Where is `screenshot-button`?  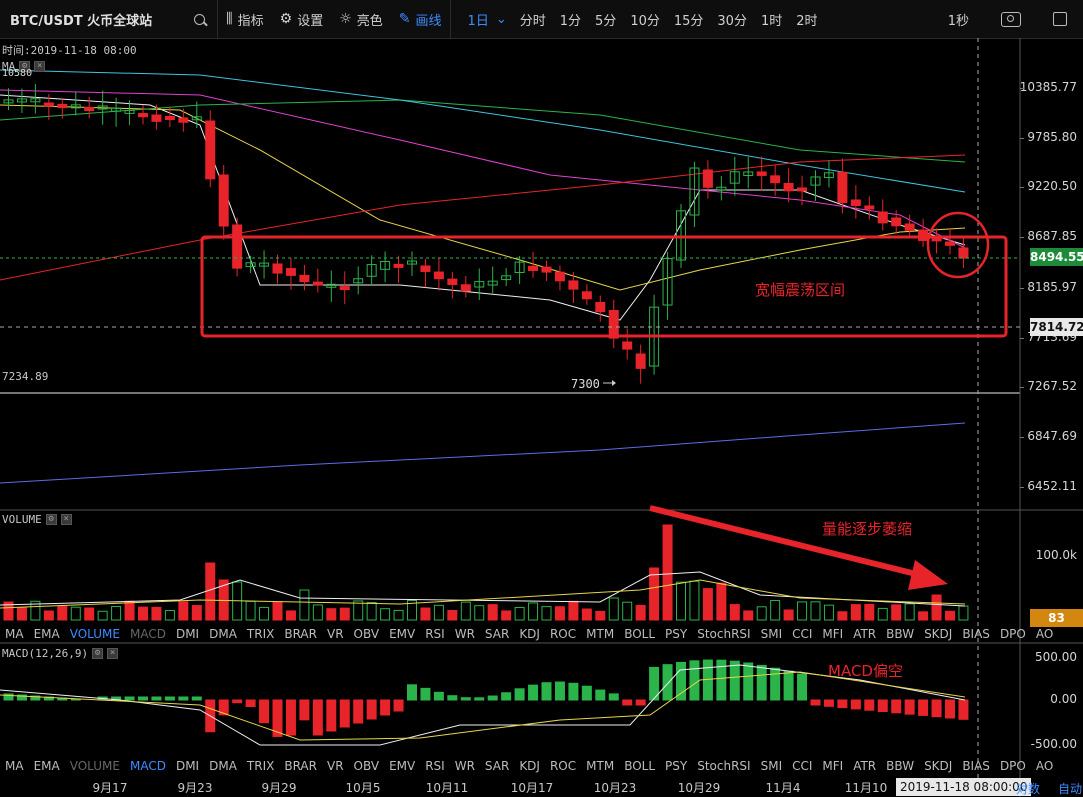
screenshot-button is located at coordinates (1011, 19).